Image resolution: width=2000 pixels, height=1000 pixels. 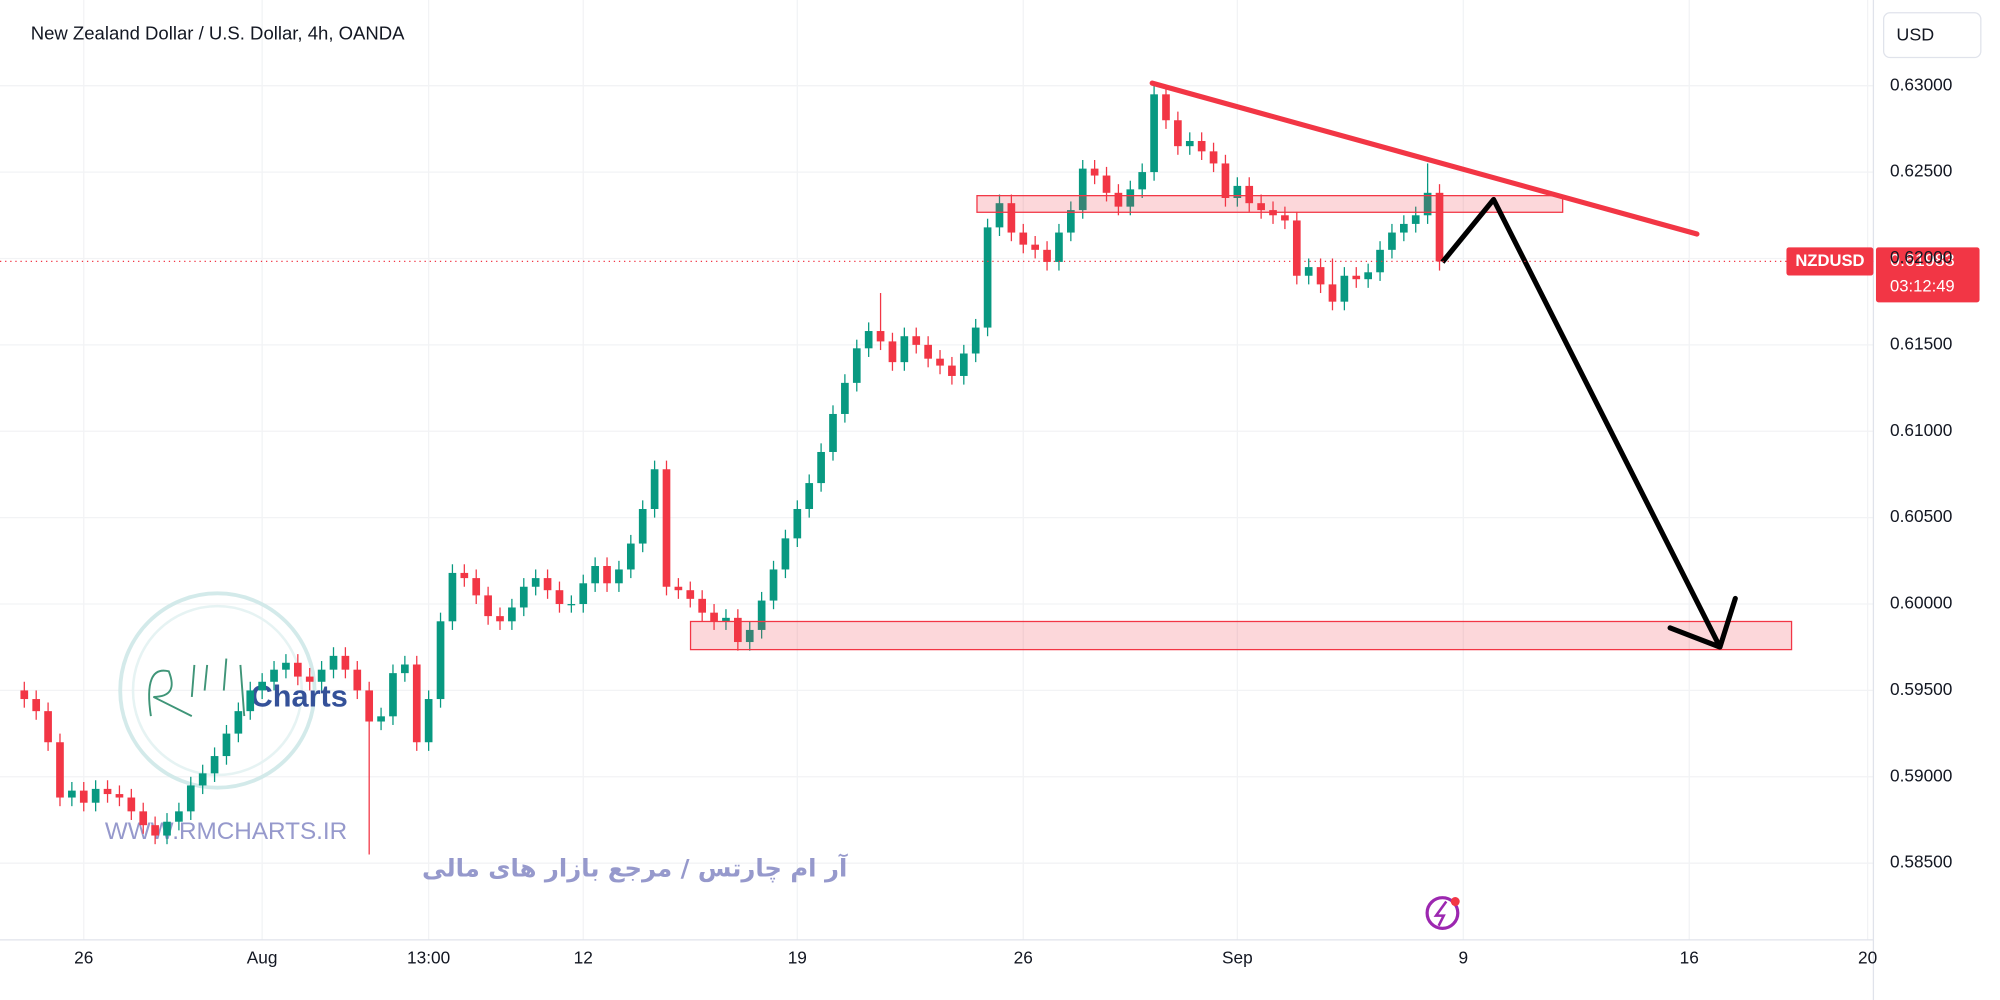 What do you see at coordinates (797, 958) in the screenshot?
I see `x-tick-label: 19` at bounding box center [797, 958].